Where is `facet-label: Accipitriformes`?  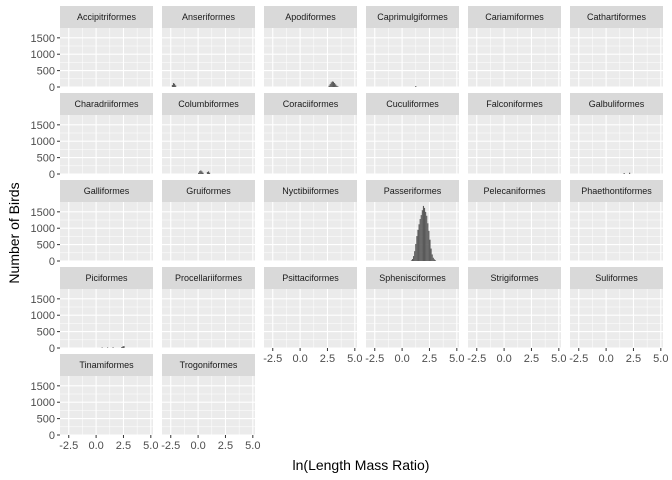
facet-label: Accipitriformes is located at coordinates (107, 17).